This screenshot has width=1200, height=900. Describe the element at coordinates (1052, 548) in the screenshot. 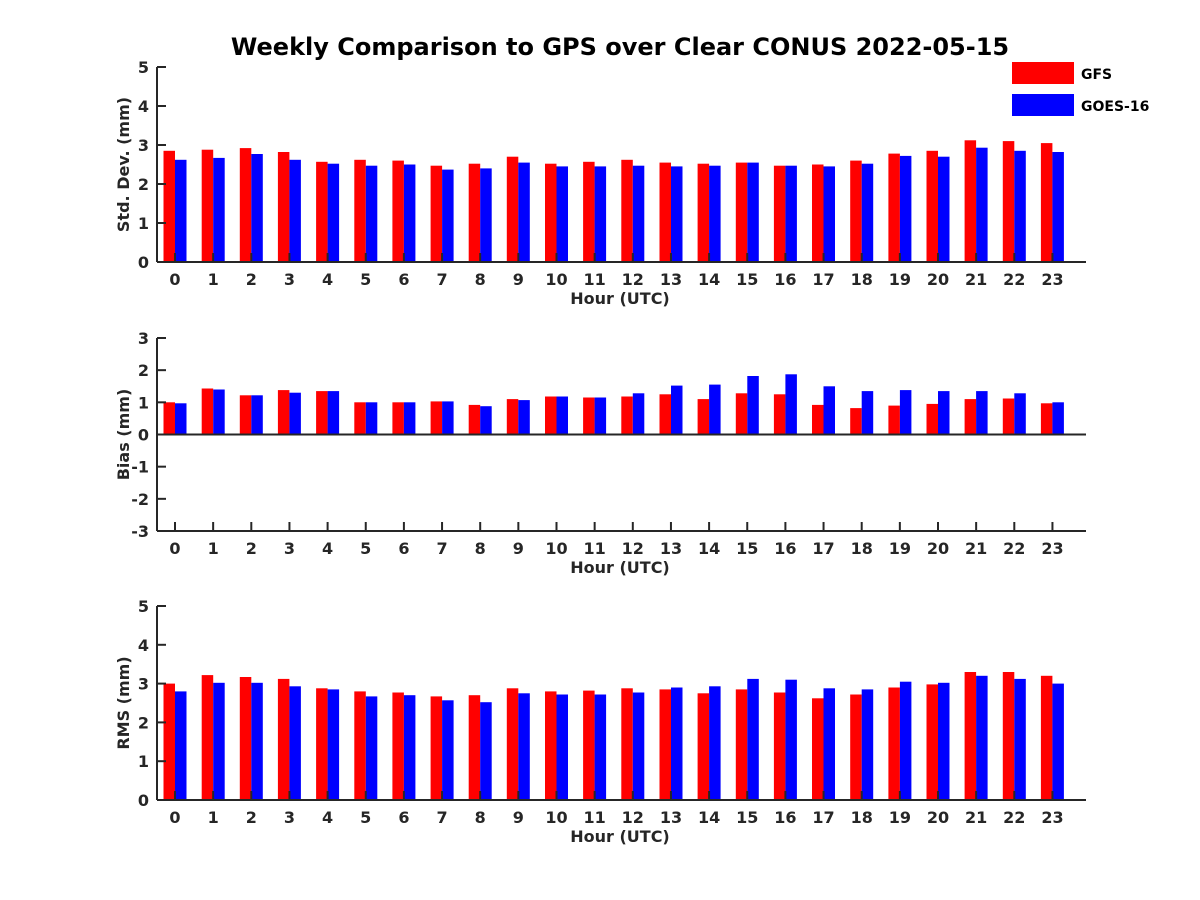

I see `x-tick-label: 23` at that location.